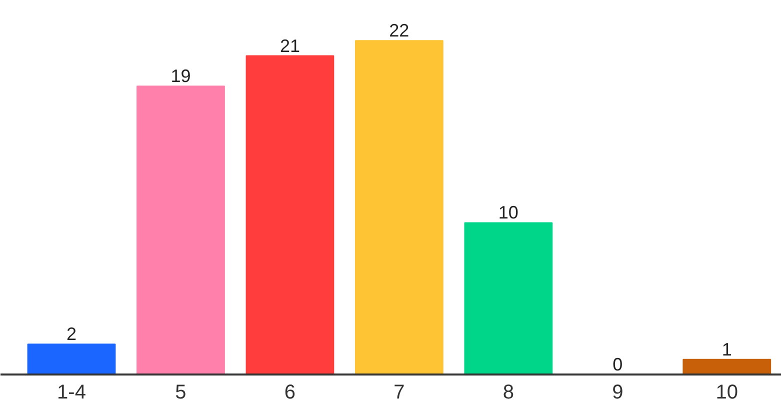 The image size is (781, 401). I want to click on data-label: 21, so click(290, 46).